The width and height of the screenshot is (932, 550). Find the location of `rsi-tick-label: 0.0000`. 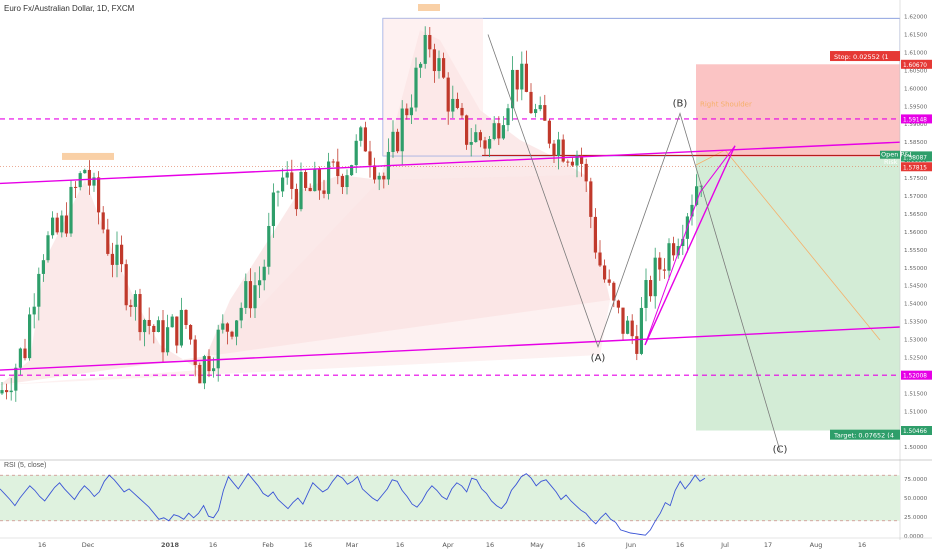

rsi-tick-label: 0.0000 is located at coordinates (914, 537).